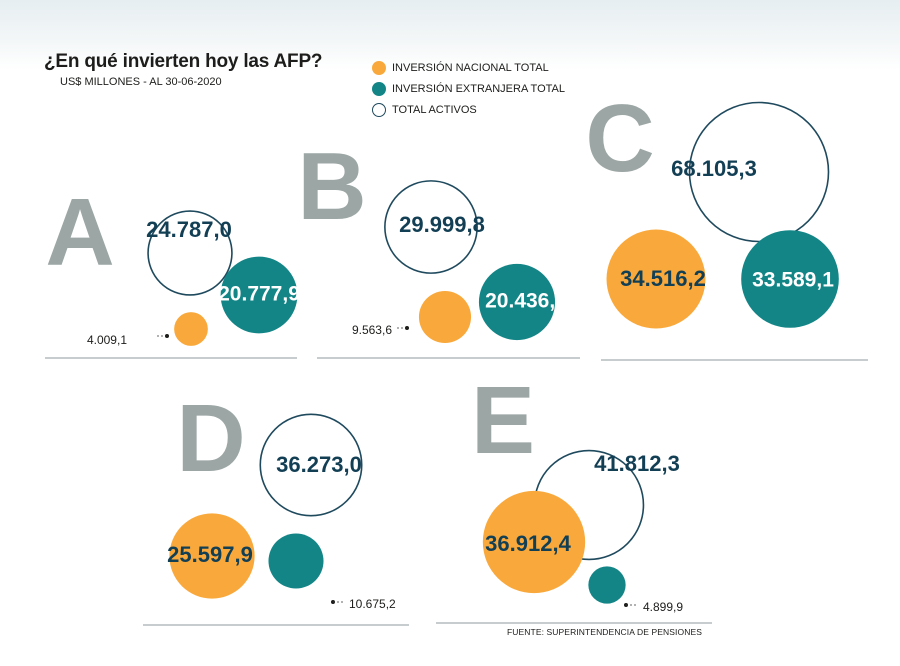 The width and height of the screenshot is (900, 666). What do you see at coordinates (528, 543) in the screenshot?
I see `label-nacional-e: 36.912,4` at bounding box center [528, 543].